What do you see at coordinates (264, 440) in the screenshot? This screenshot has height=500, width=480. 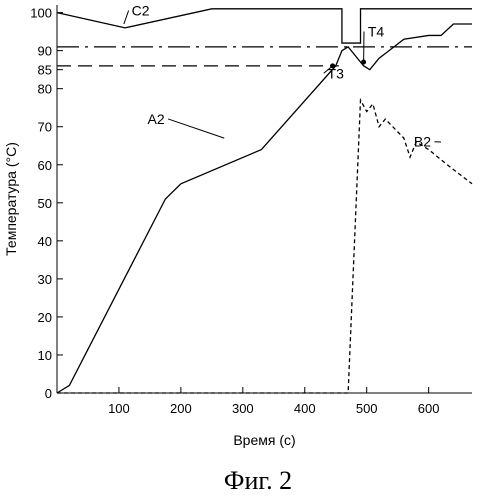 I see `x-axis-label: Время (c)` at bounding box center [264, 440].